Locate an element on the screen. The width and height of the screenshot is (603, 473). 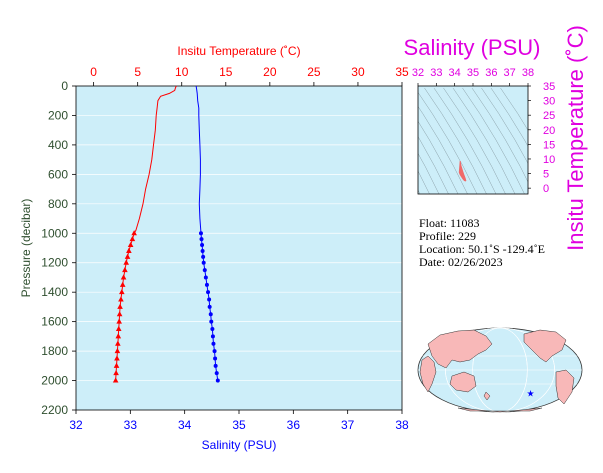
land-asia is located at coordinates (460, 349).